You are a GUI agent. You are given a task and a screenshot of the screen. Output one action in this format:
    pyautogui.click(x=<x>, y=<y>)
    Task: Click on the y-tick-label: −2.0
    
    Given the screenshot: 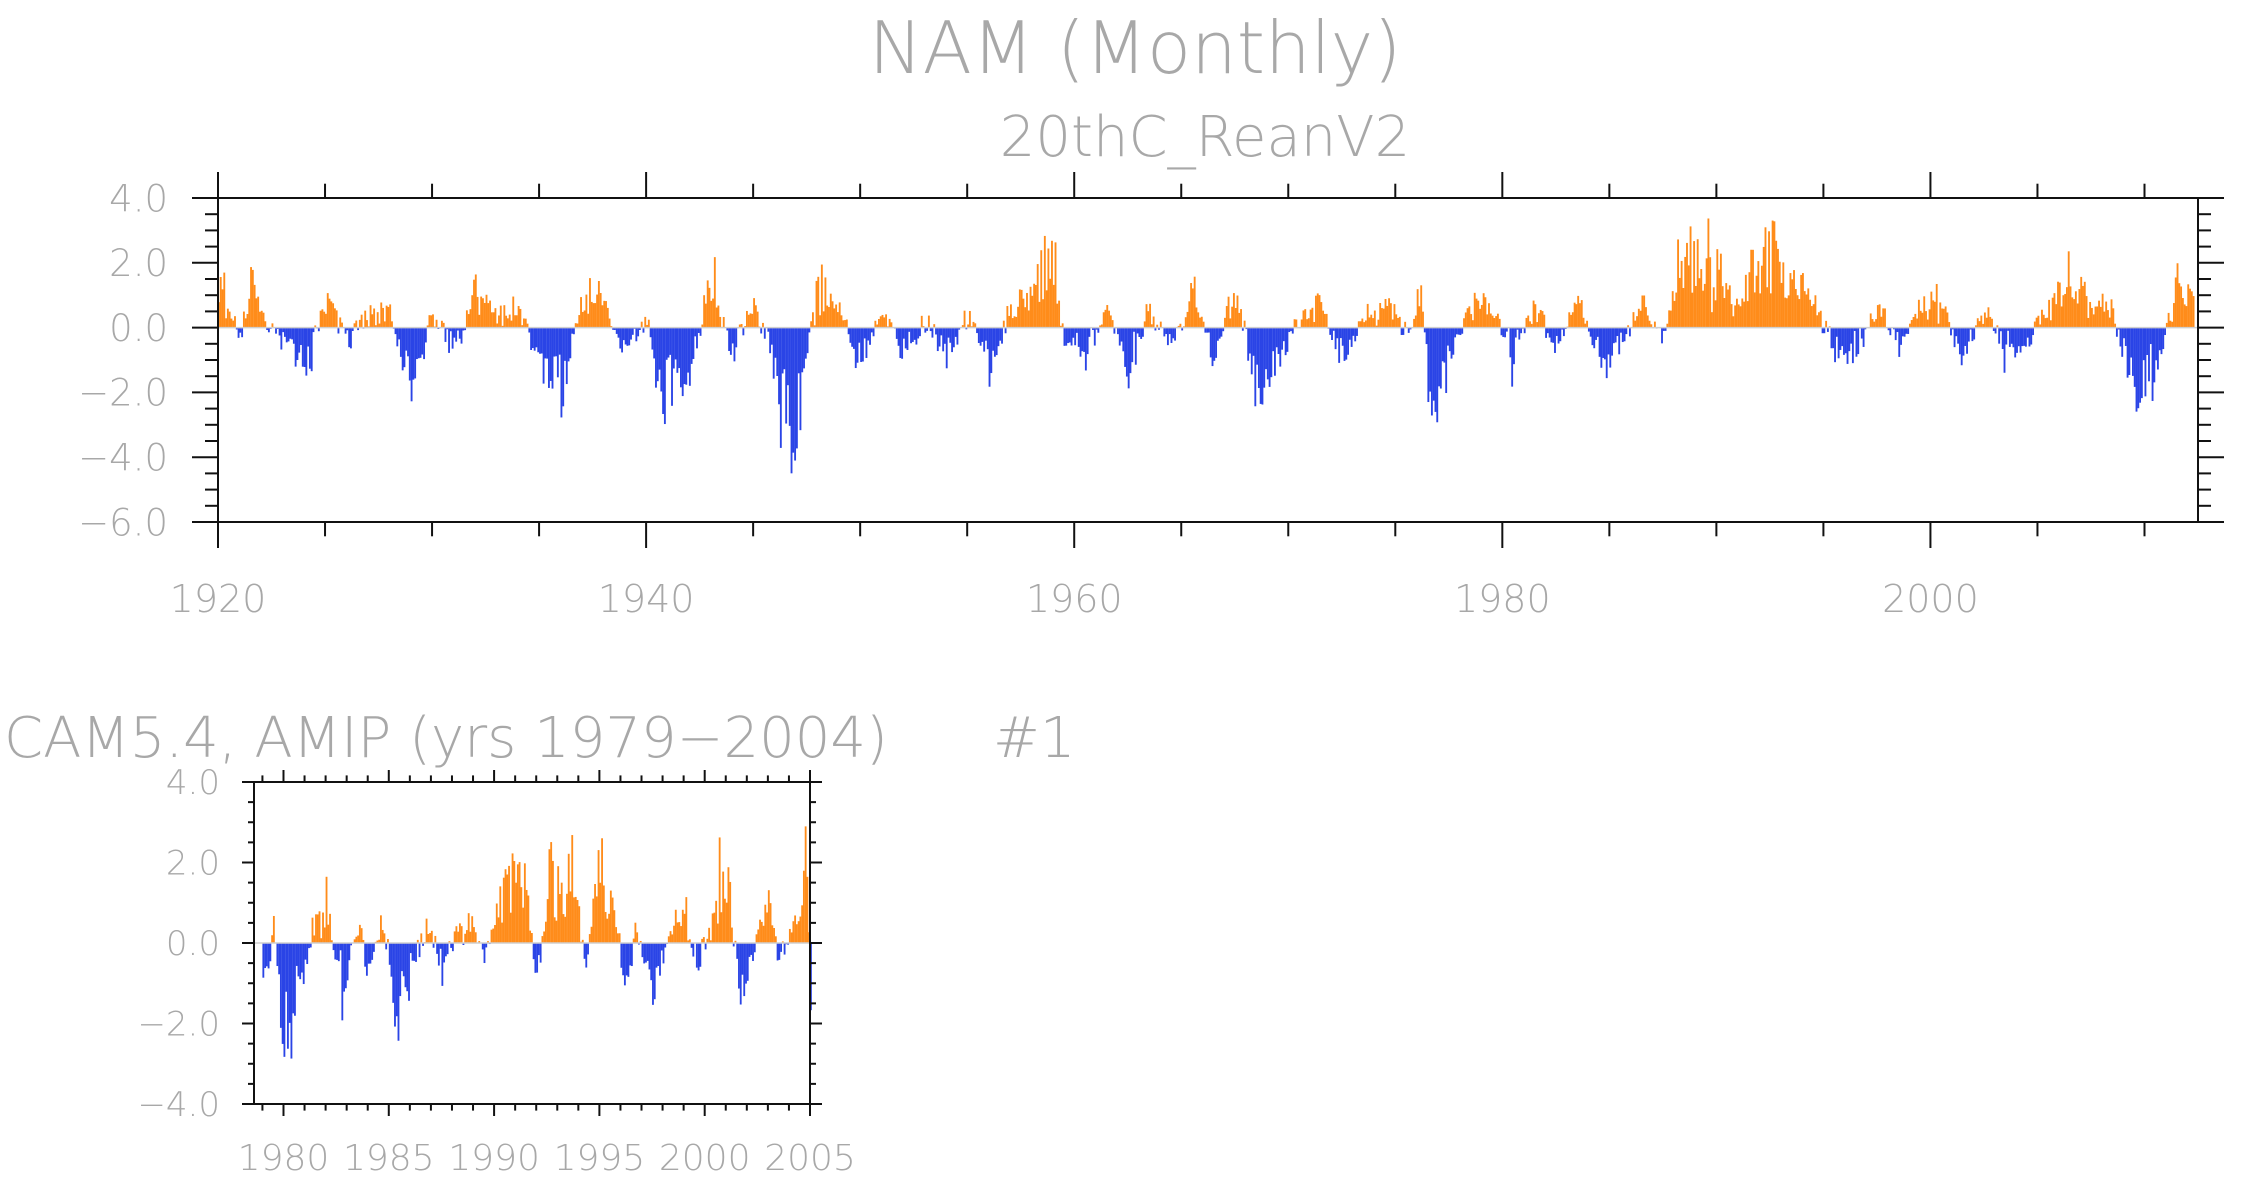 What is the action you would take?
    pyautogui.click(x=123, y=393)
    